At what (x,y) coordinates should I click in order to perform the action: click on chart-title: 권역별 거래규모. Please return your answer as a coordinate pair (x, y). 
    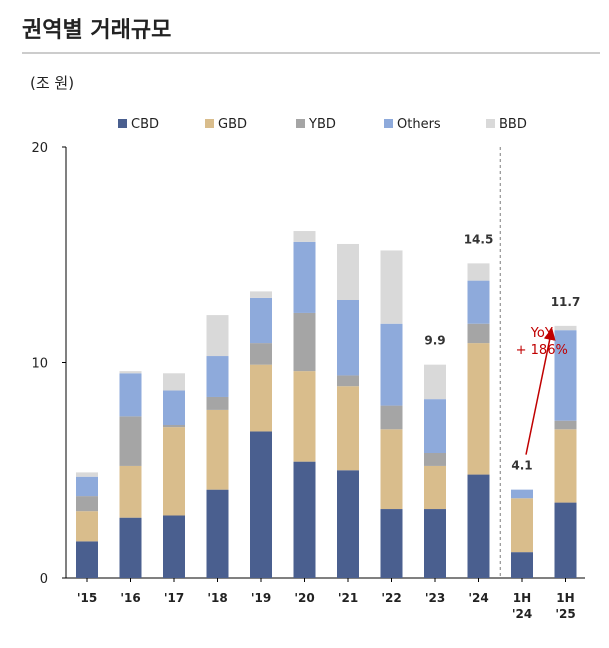
    Looking at the image, I should click on (96, 30).